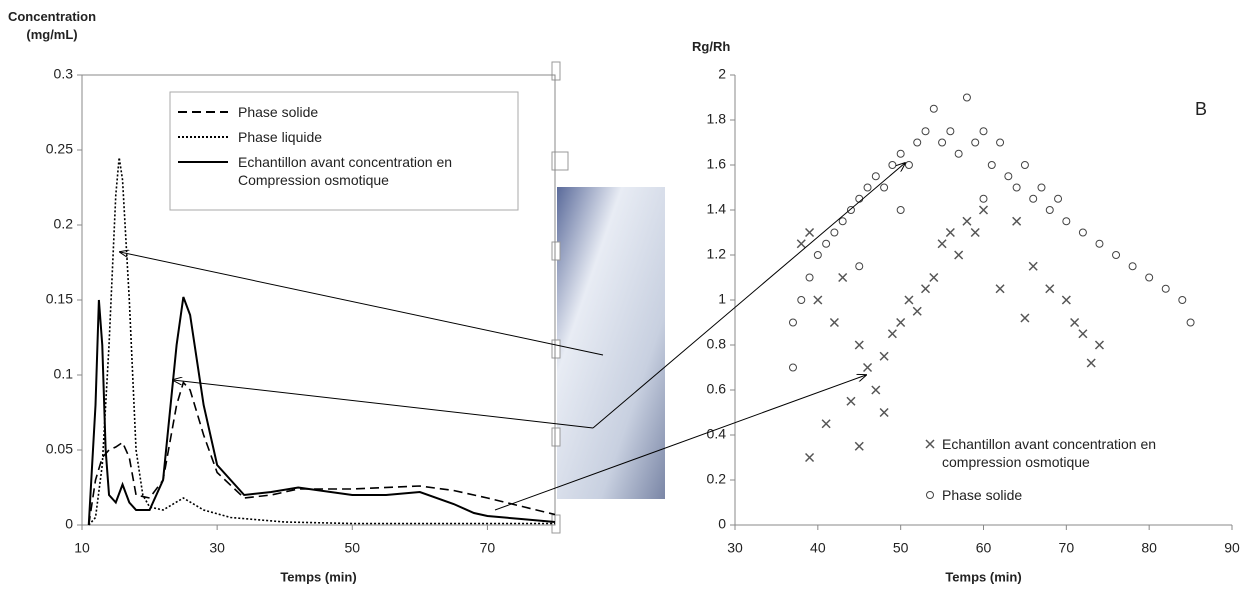 This screenshot has width=1246, height=595. I want to click on y-tick-label: 0.15, so click(59, 299).